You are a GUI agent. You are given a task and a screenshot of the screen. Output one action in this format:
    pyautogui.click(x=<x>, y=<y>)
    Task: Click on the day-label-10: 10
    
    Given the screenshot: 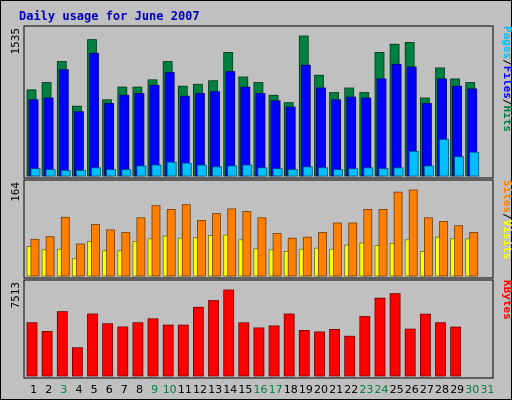 What is the action you would take?
    pyautogui.click(x=170, y=389)
    